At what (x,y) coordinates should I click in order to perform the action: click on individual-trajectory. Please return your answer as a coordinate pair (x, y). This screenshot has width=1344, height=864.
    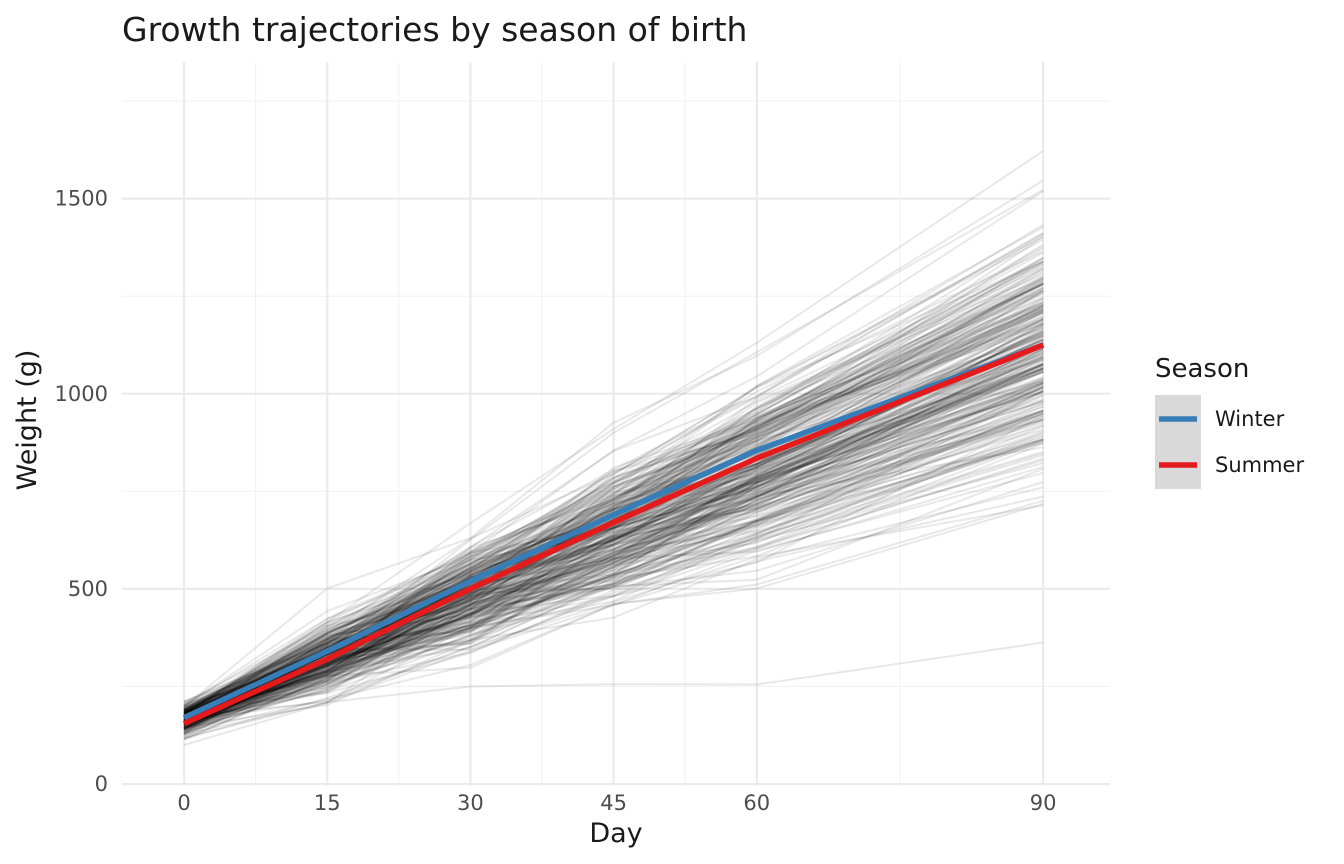
    Looking at the image, I should click on (613, 679).